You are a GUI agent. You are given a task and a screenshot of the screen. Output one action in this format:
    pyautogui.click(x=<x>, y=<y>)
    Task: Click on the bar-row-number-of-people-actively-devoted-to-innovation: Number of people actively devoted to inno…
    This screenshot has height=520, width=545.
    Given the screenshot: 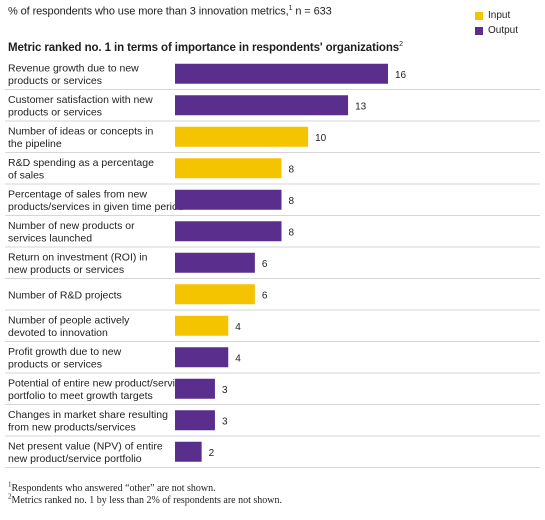 What is the action you would take?
    pyautogui.click(x=272, y=328)
    